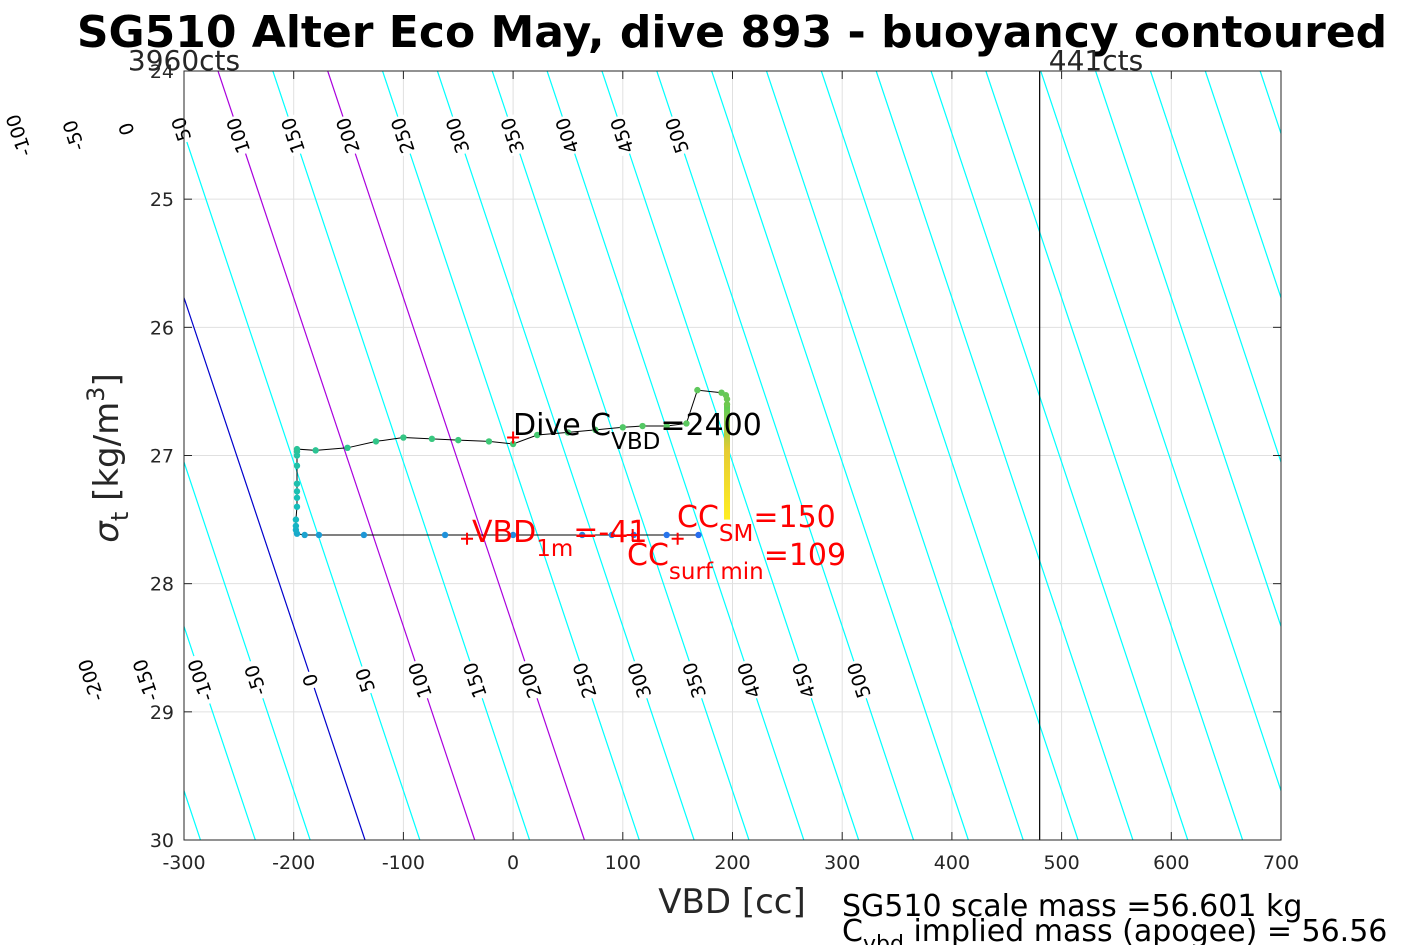 The image size is (1417, 945). I want to click on y-axis-close: ], so click(107, 379).